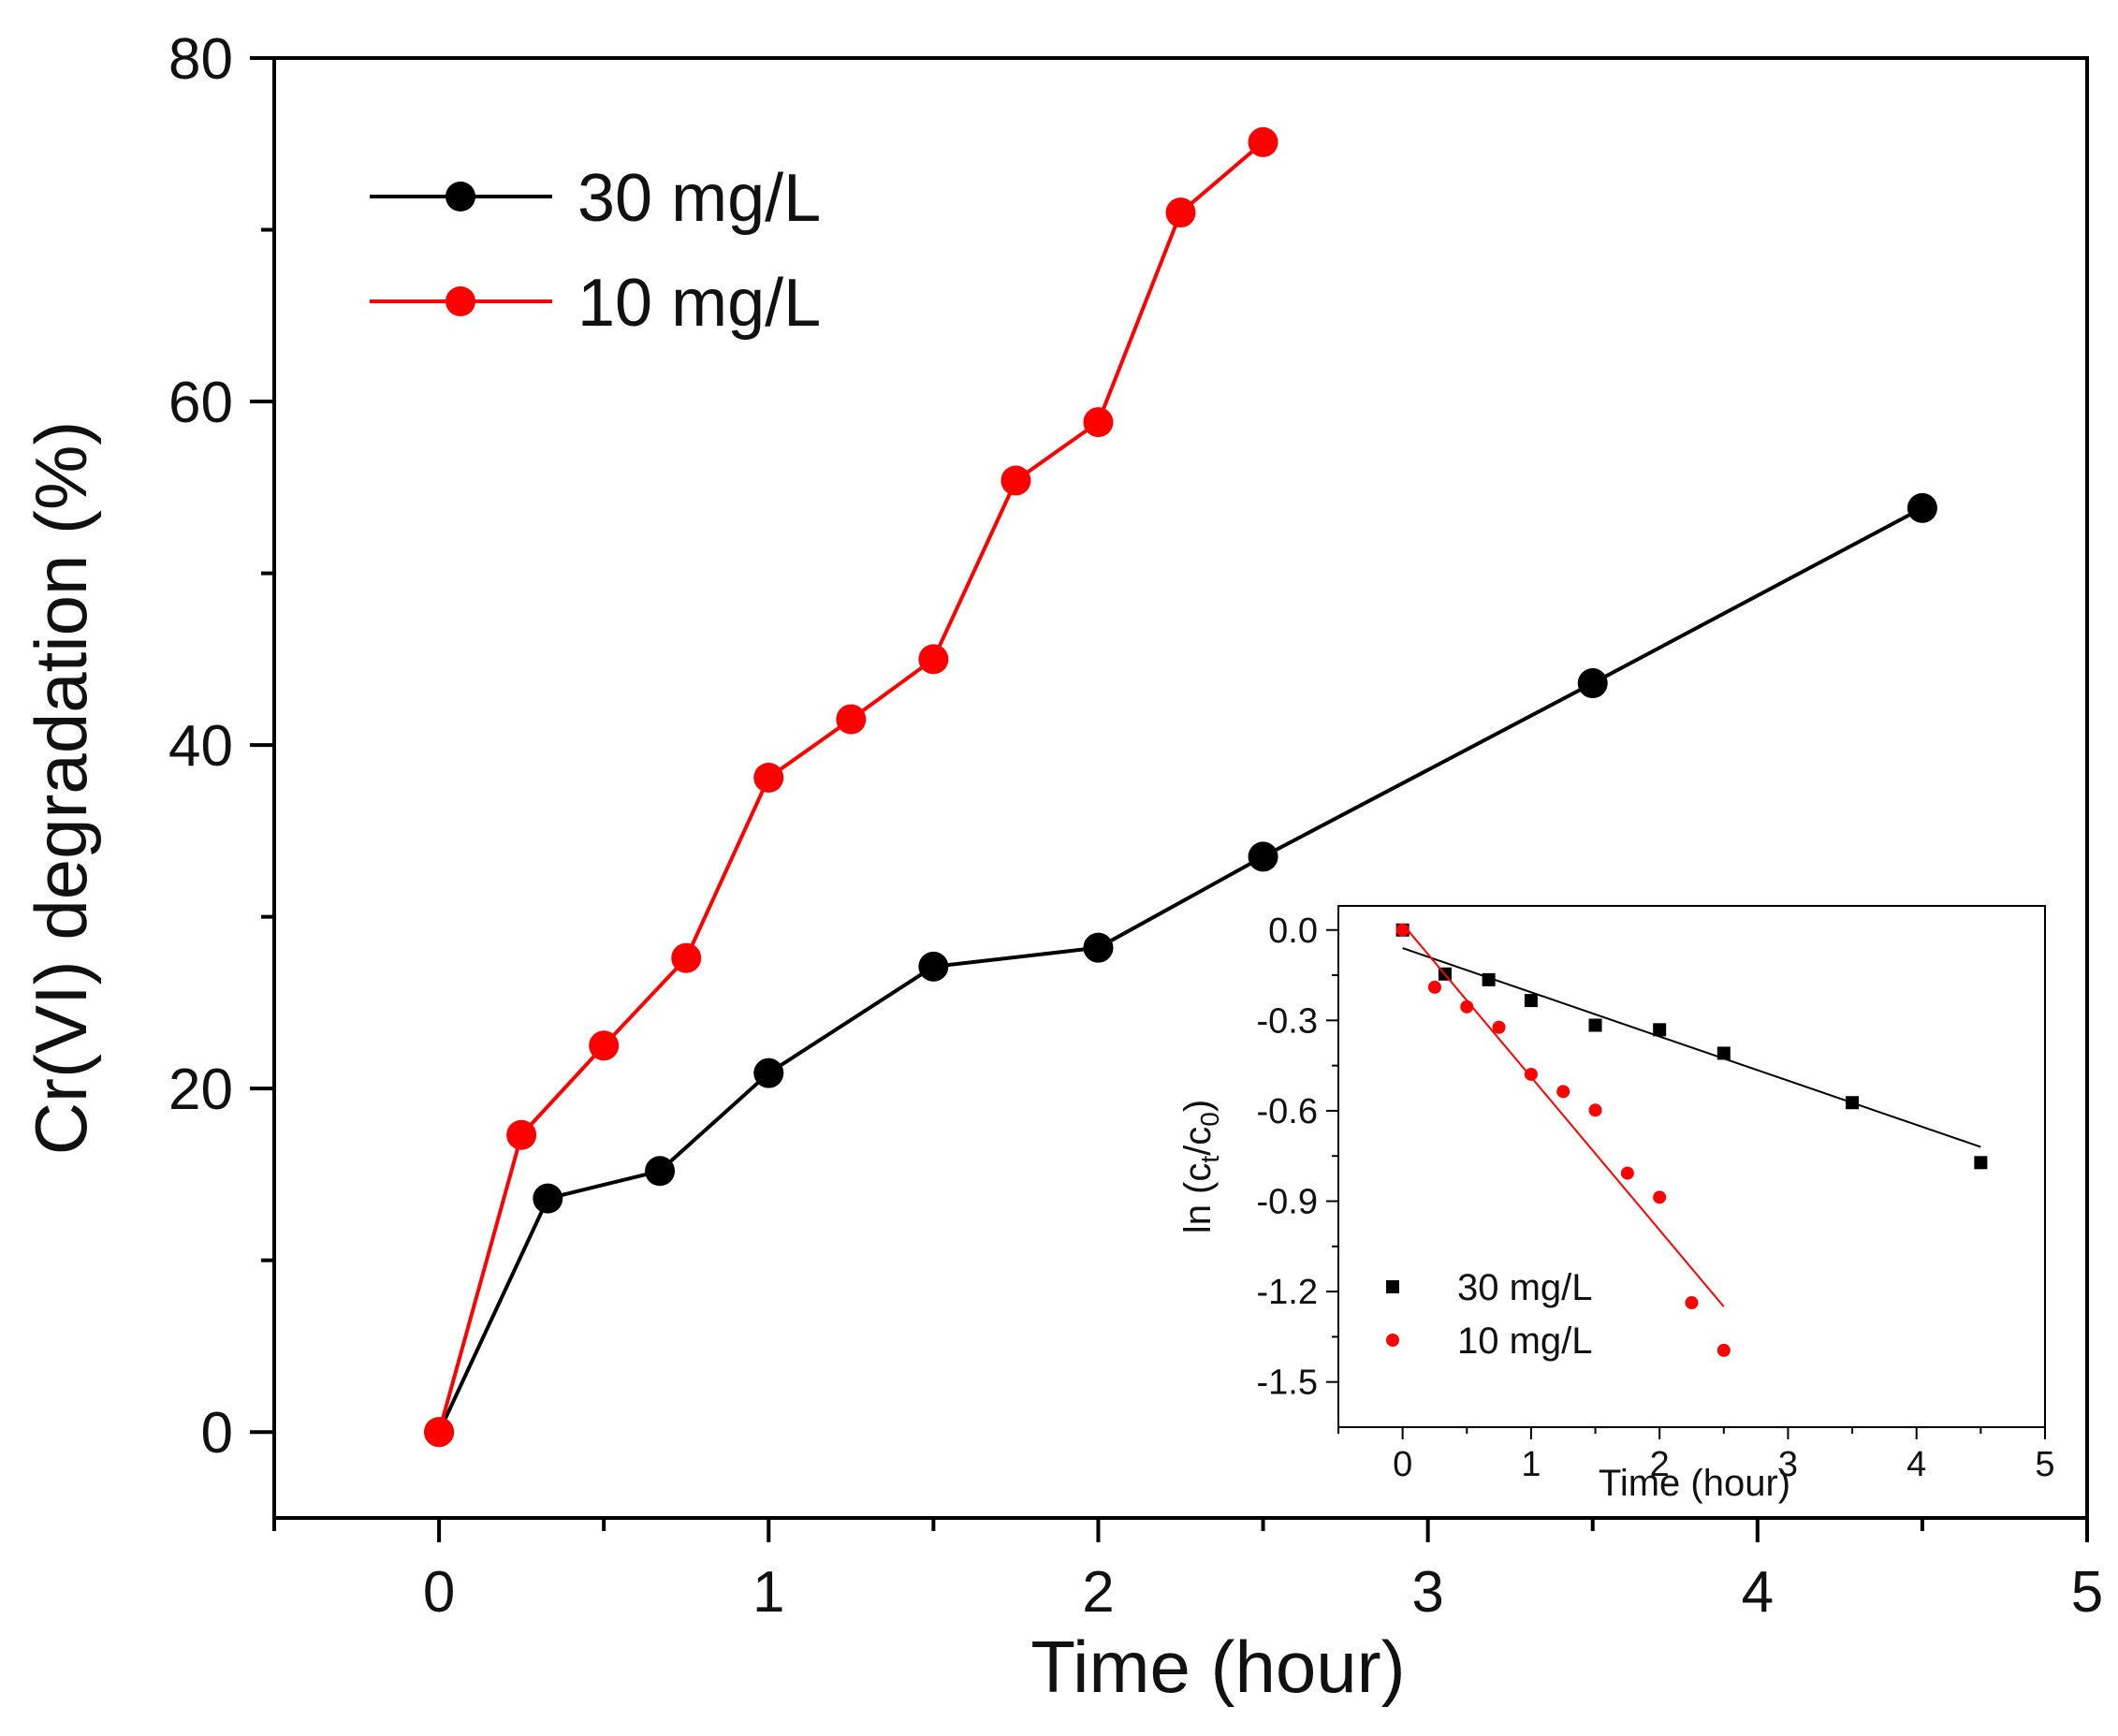 The width and height of the screenshot is (2118, 1736). What do you see at coordinates (200, 746) in the screenshot?
I see `main-y-tick-label: 40` at bounding box center [200, 746].